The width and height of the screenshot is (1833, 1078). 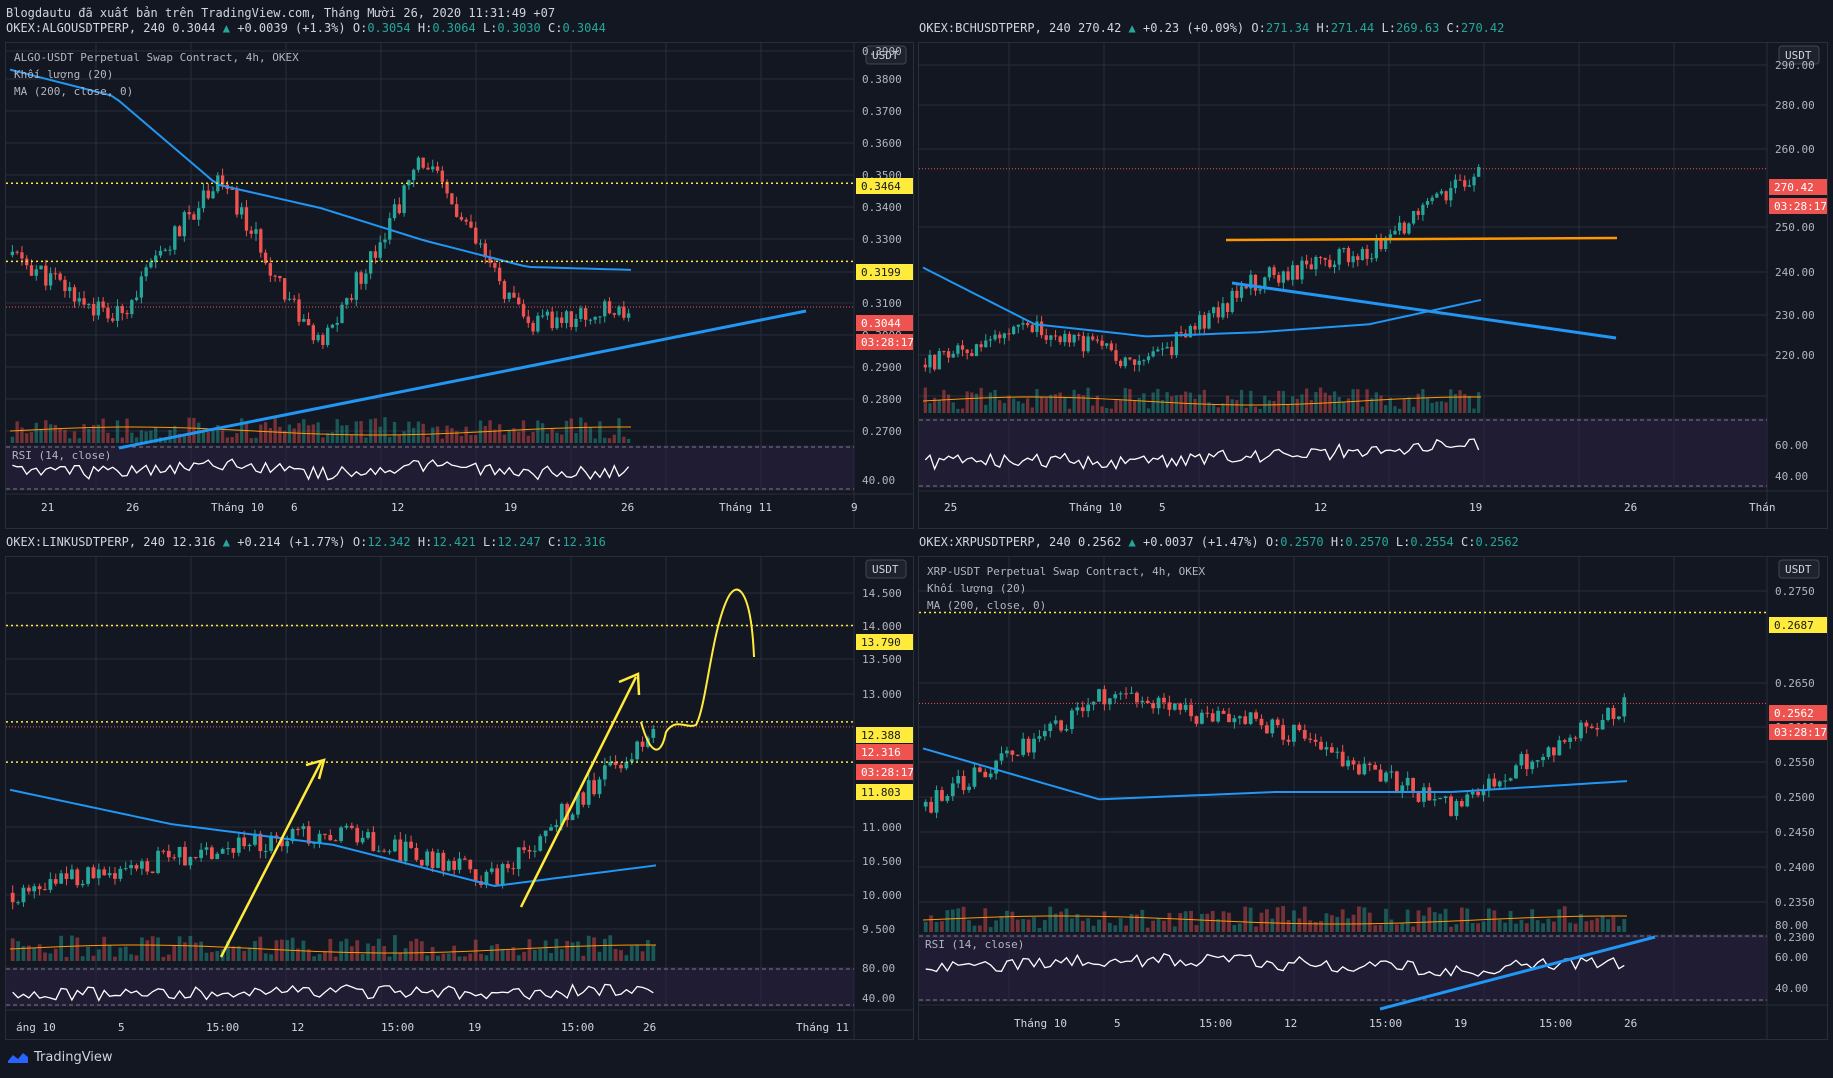 I want to click on time-tick-label: 5, so click(x=1117, y=1023).